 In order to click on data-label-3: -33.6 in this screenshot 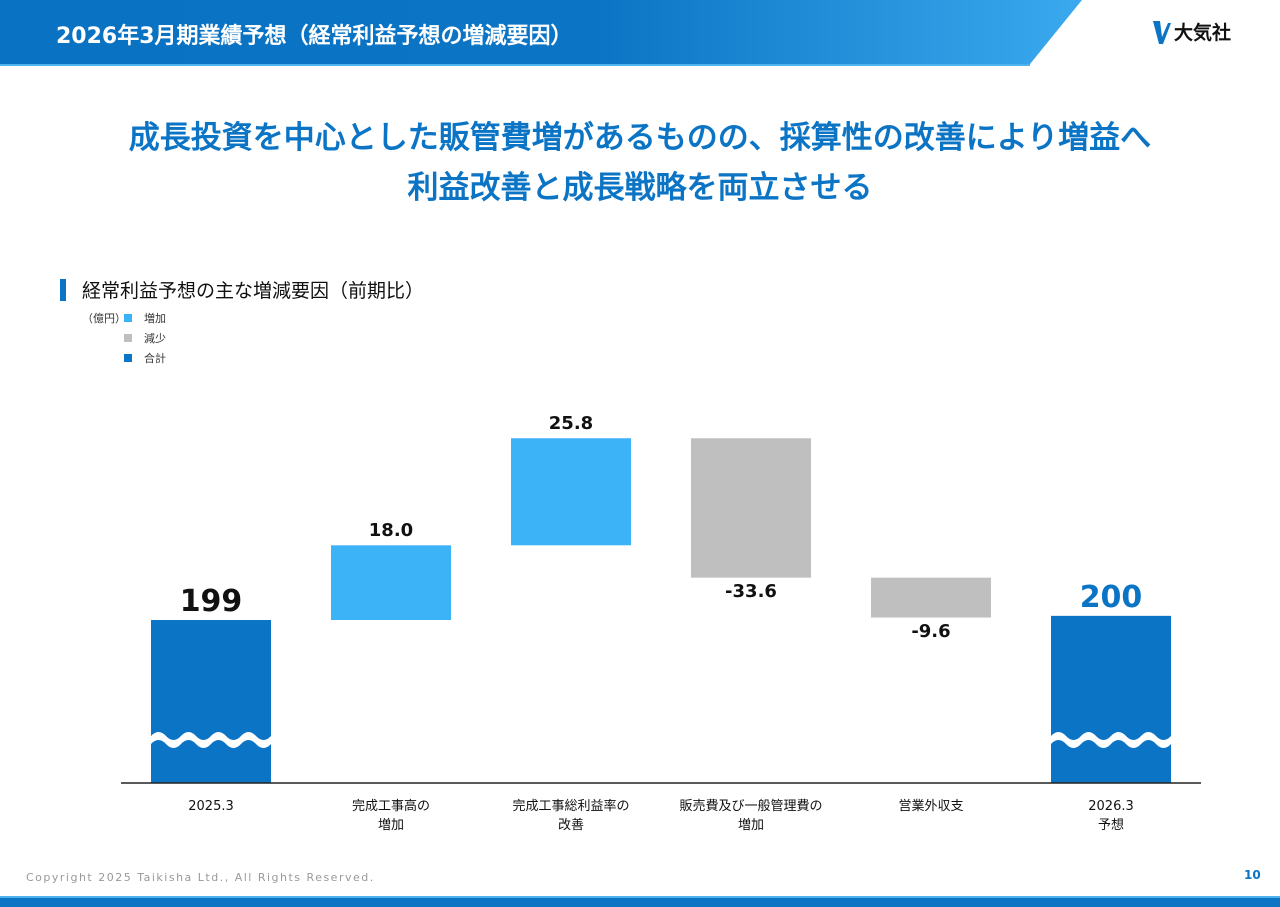, I will do `click(751, 591)`.